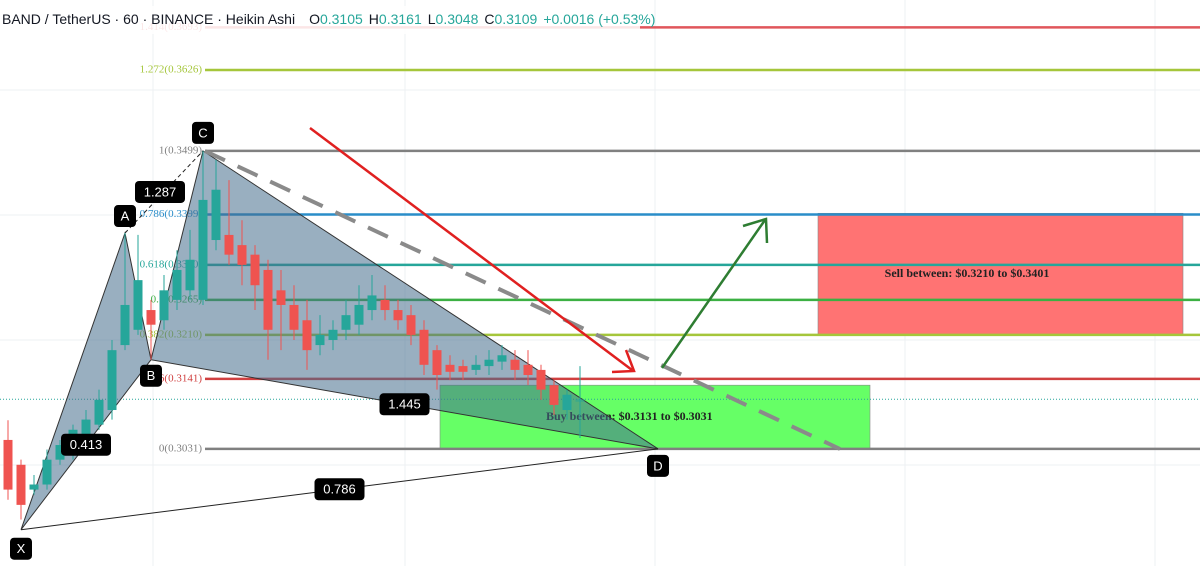  I want to click on header-change: +0.0016 (+0.53%), so click(599, 19).